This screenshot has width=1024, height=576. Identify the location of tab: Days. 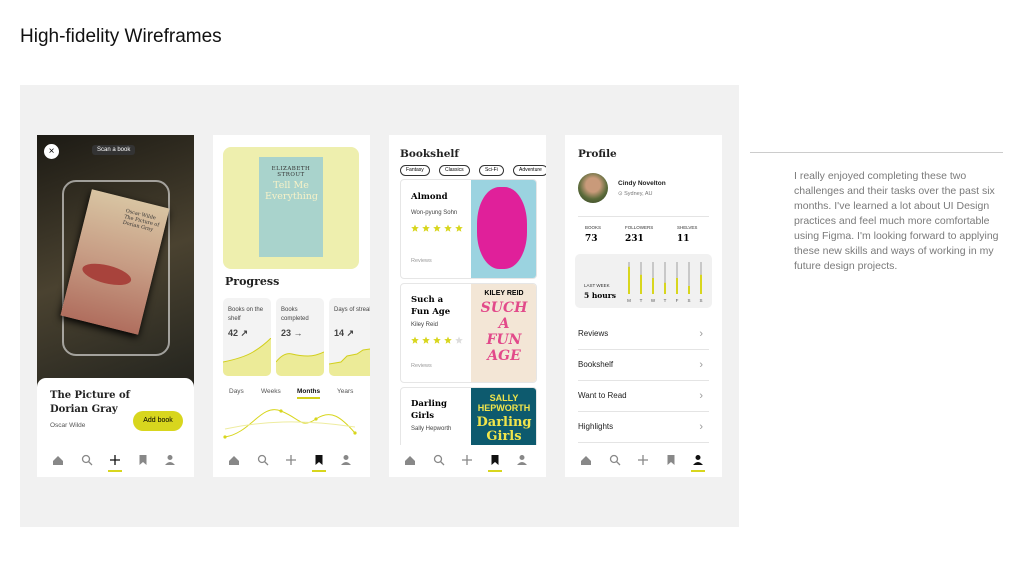
(236, 391).